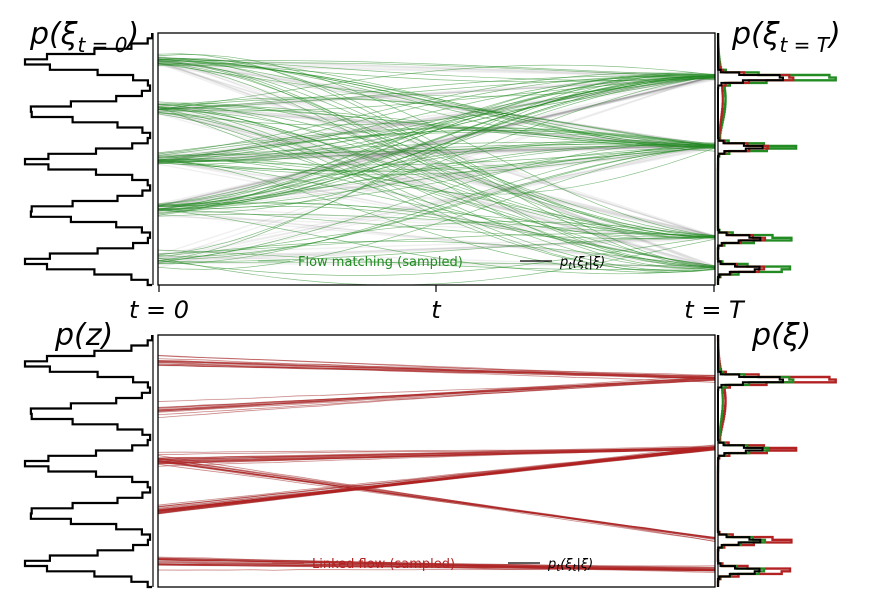 The height and width of the screenshot is (605, 873). What do you see at coordinates (570, 565) in the screenshot?
I see `bottom-legend-label-analytic: pt(ξt|ξ)` at bounding box center [570, 565].